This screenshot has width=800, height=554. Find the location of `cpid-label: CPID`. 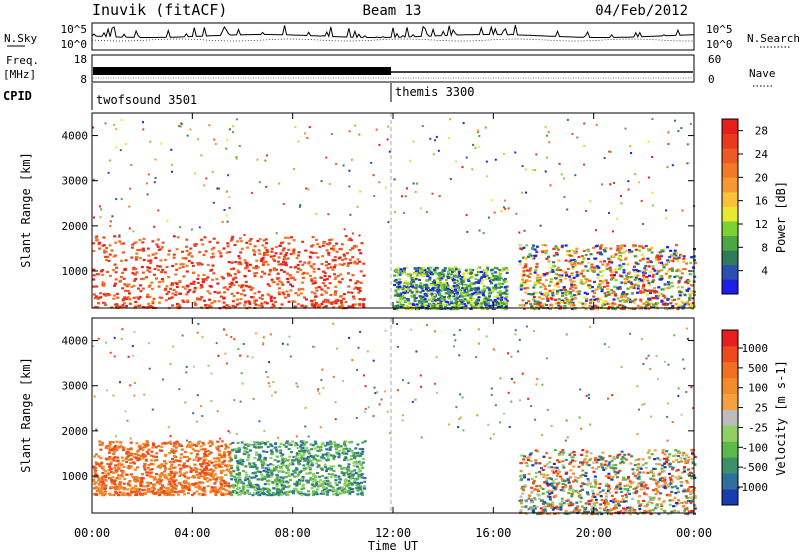

cpid-label: CPID is located at coordinates (17, 96).